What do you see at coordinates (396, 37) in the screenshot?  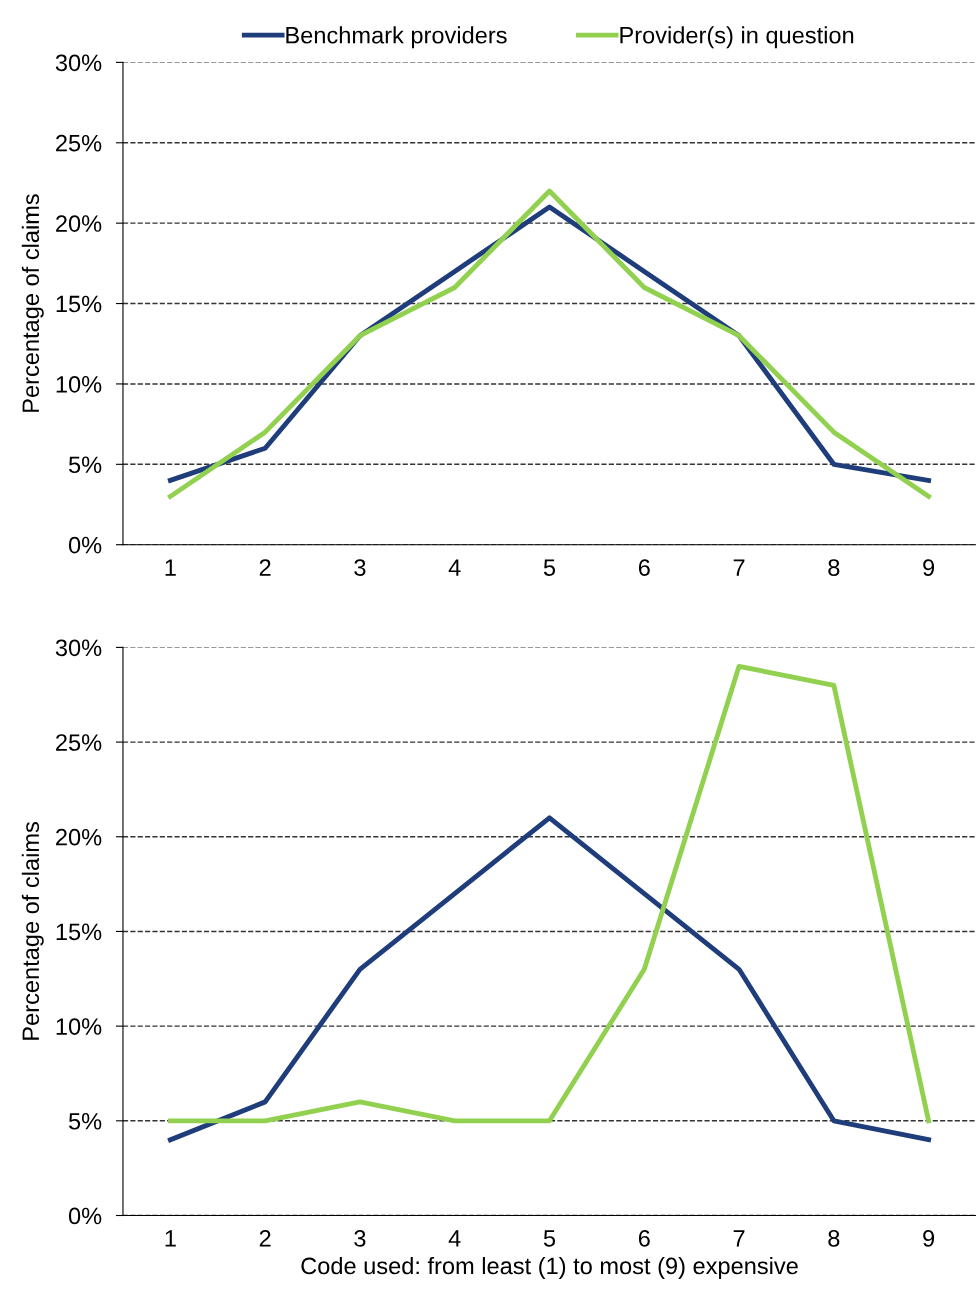 I see `legend-label: Benchmark providers` at bounding box center [396, 37].